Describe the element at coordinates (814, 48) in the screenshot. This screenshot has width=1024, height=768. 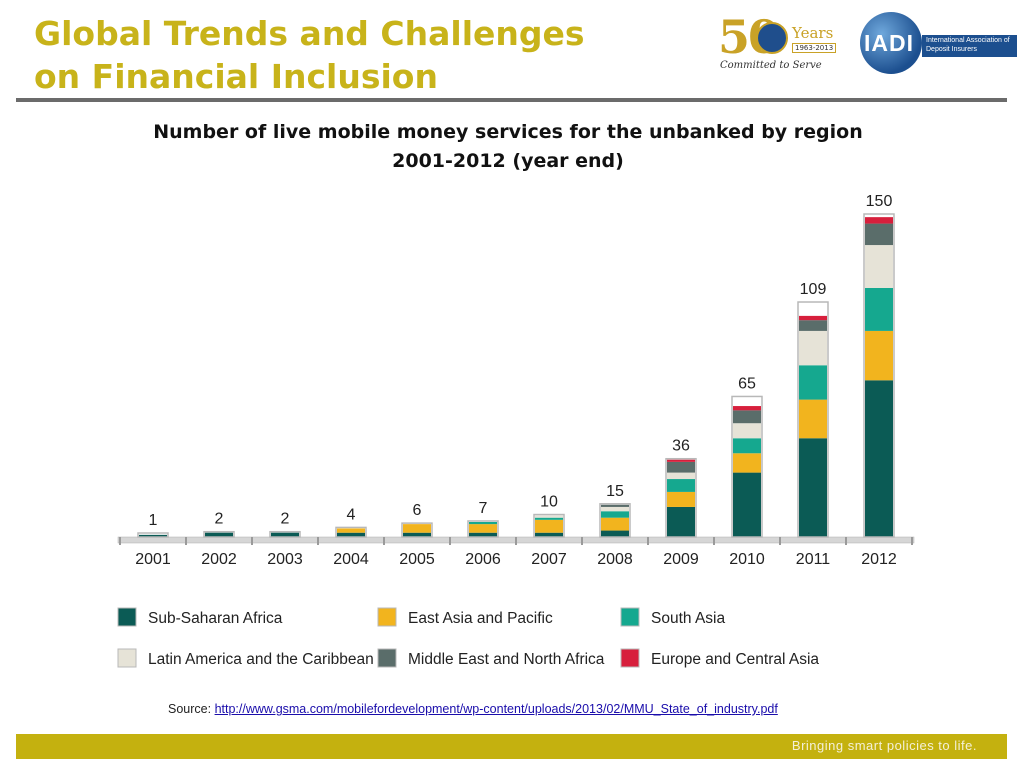
I see `anniversary-logo-range: 1963-2013` at that location.